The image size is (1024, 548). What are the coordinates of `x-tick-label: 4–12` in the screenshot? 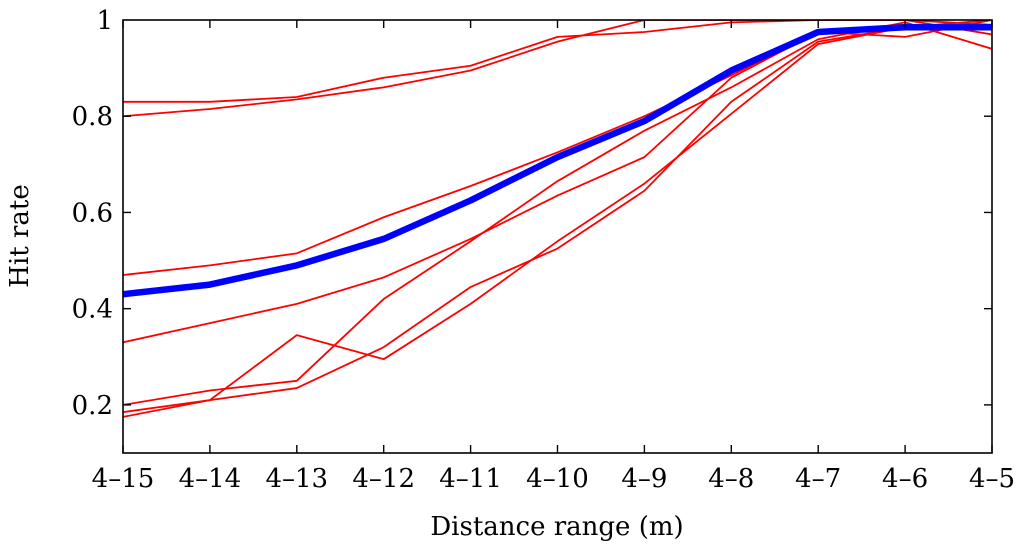 It's located at (383, 479).